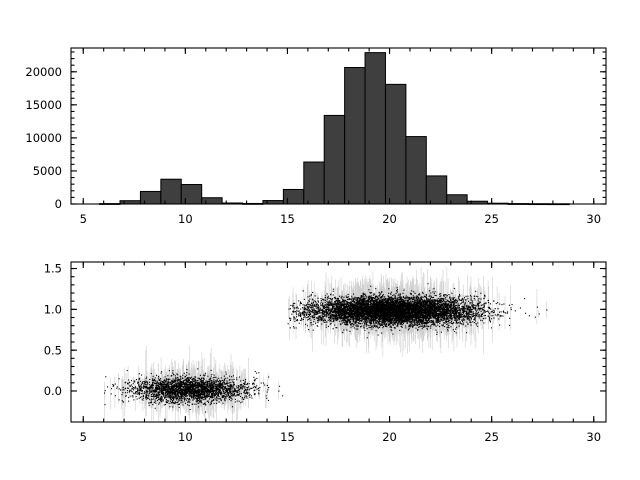 The height and width of the screenshot is (480, 640). What do you see at coordinates (194, 390) in the screenshot?
I see `points-low-branch` at bounding box center [194, 390].